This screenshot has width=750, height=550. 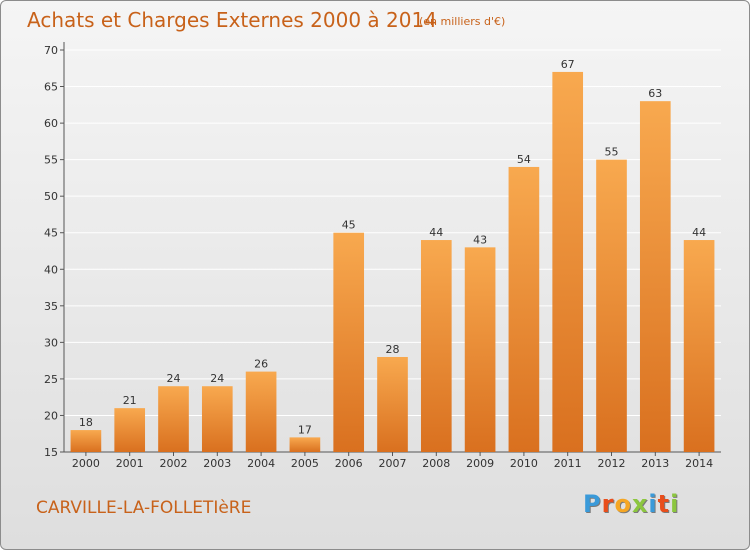 I want to click on y-tick-label: 45, so click(x=51, y=233).